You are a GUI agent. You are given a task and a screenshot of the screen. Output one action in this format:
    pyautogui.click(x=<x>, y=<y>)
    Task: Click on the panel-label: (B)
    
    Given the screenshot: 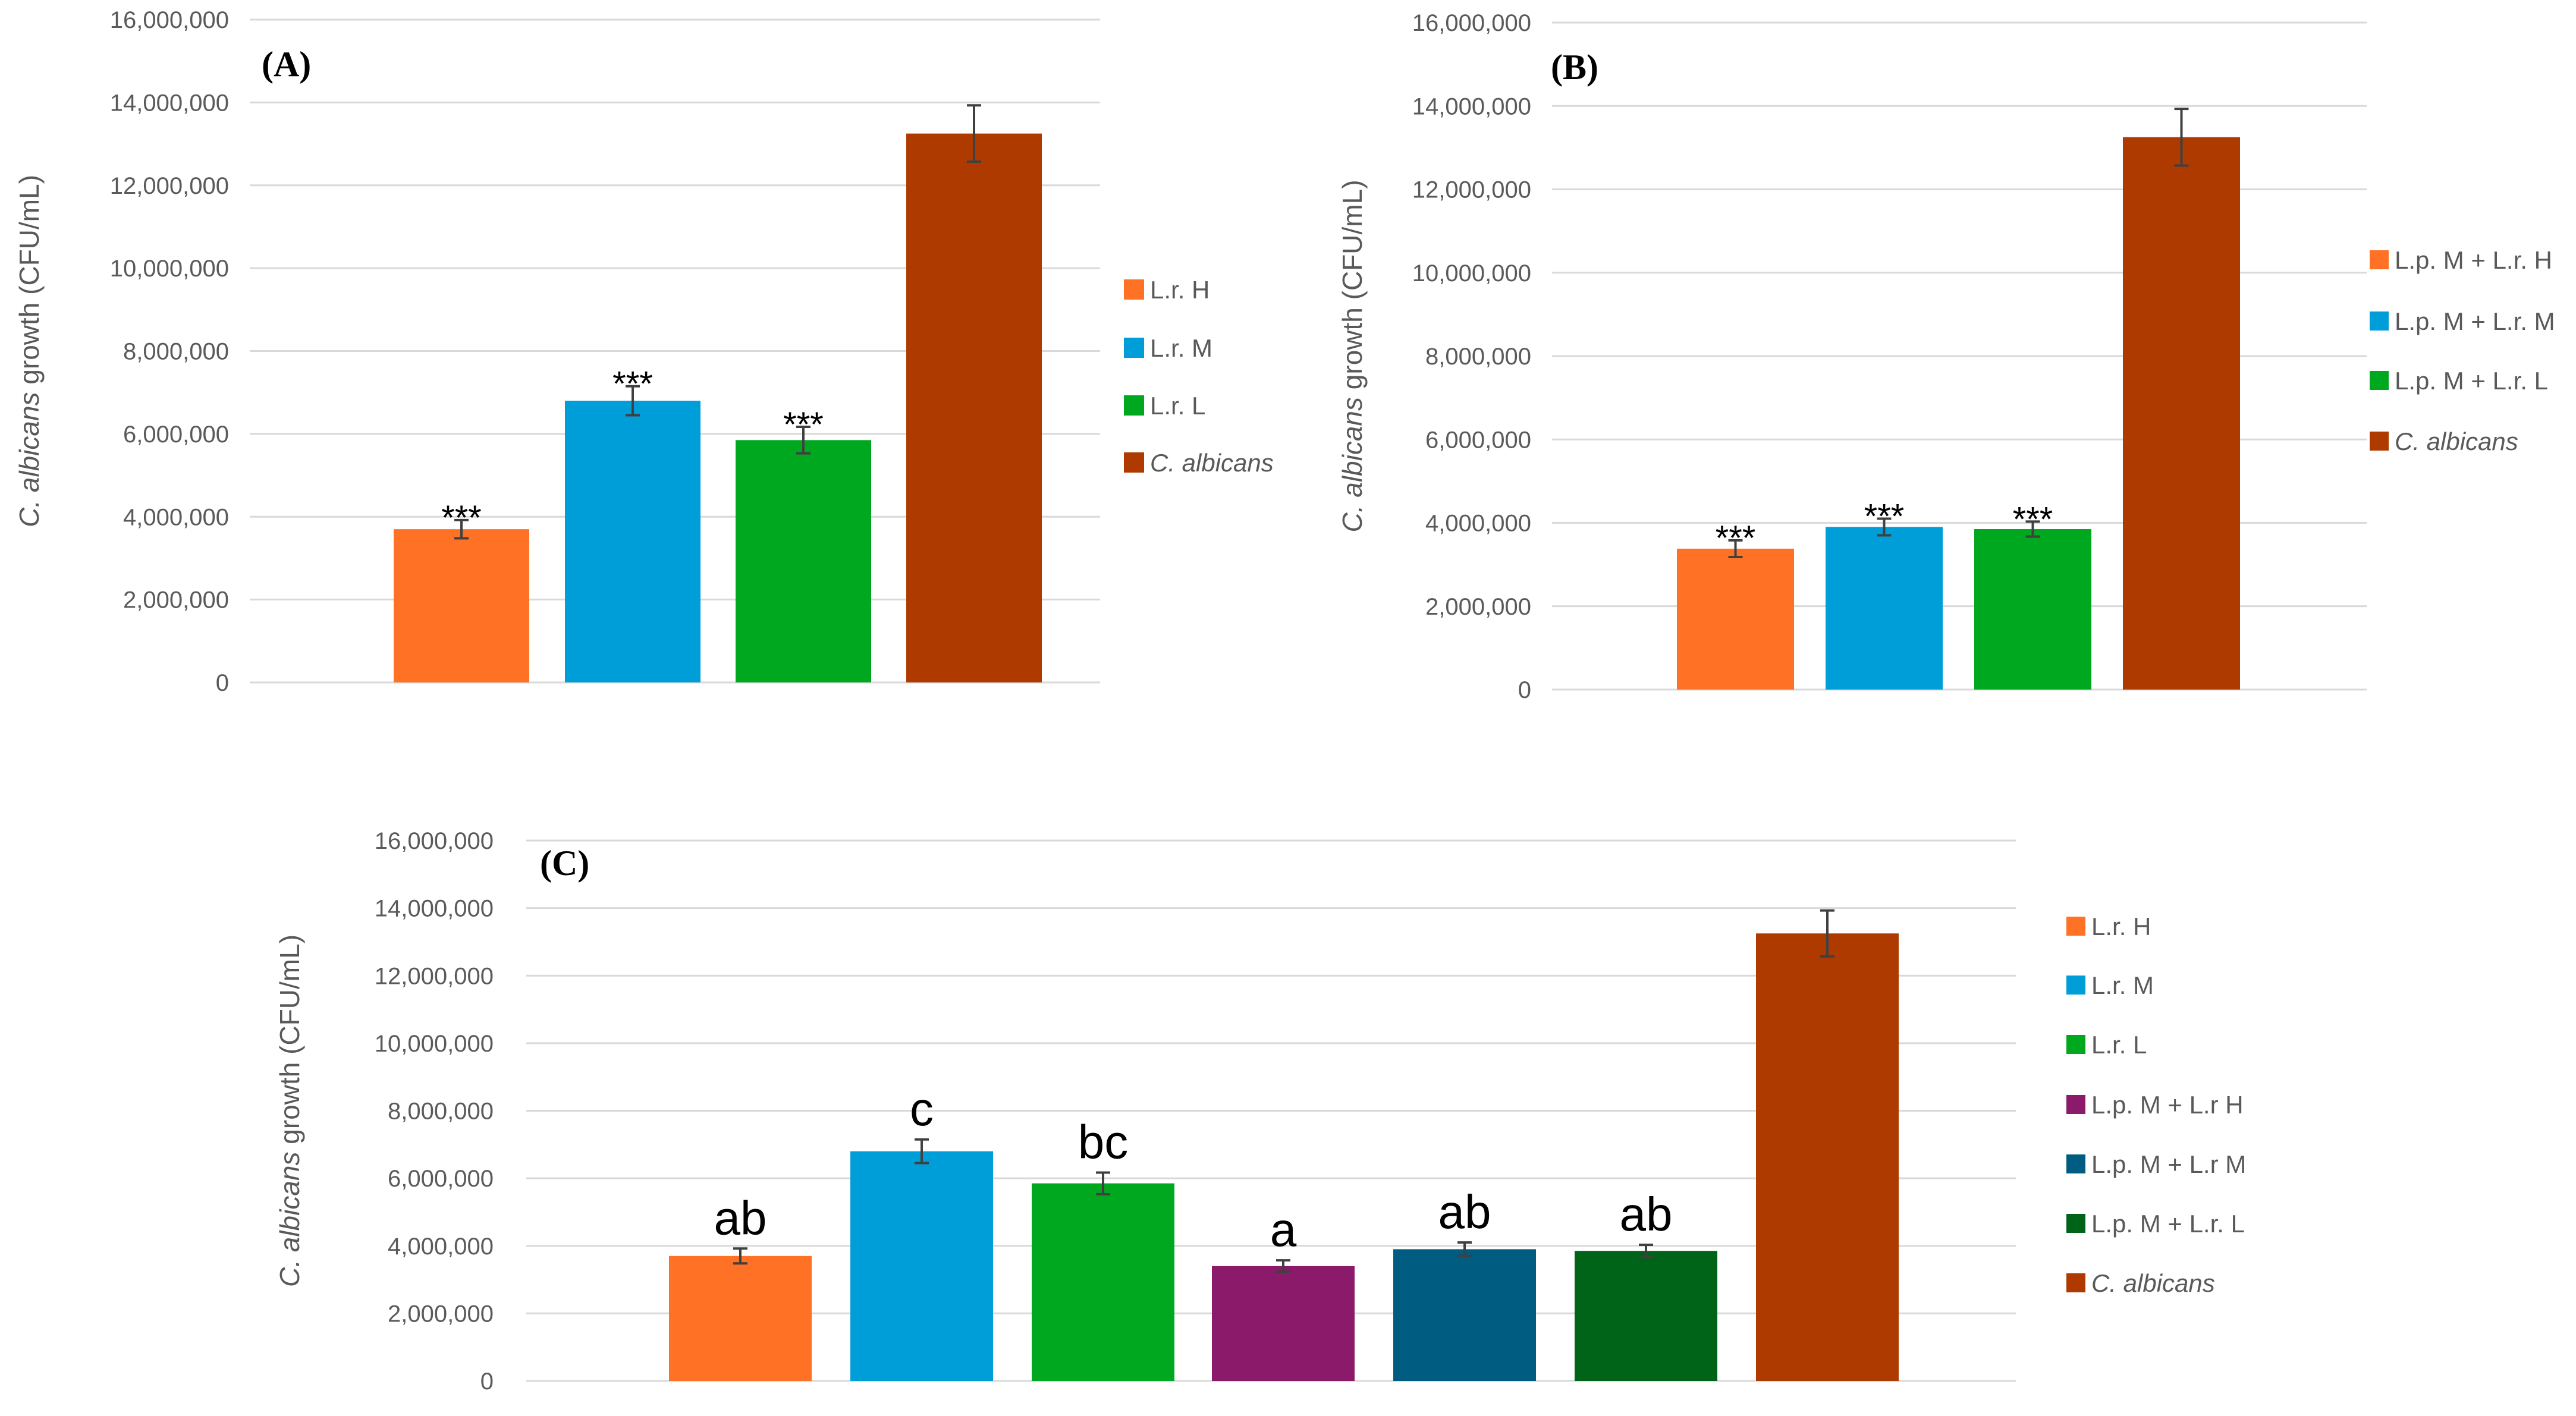 What is the action you would take?
    pyautogui.click(x=1574, y=67)
    